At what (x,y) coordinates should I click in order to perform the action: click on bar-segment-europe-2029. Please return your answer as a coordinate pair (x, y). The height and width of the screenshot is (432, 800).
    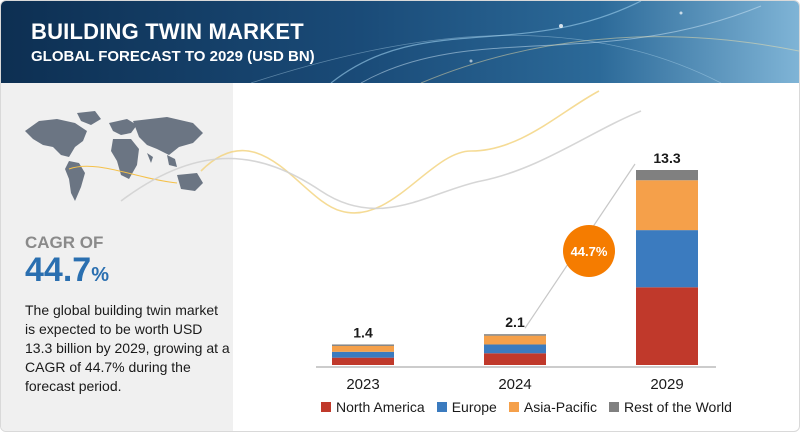
    Looking at the image, I should click on (667, 259).